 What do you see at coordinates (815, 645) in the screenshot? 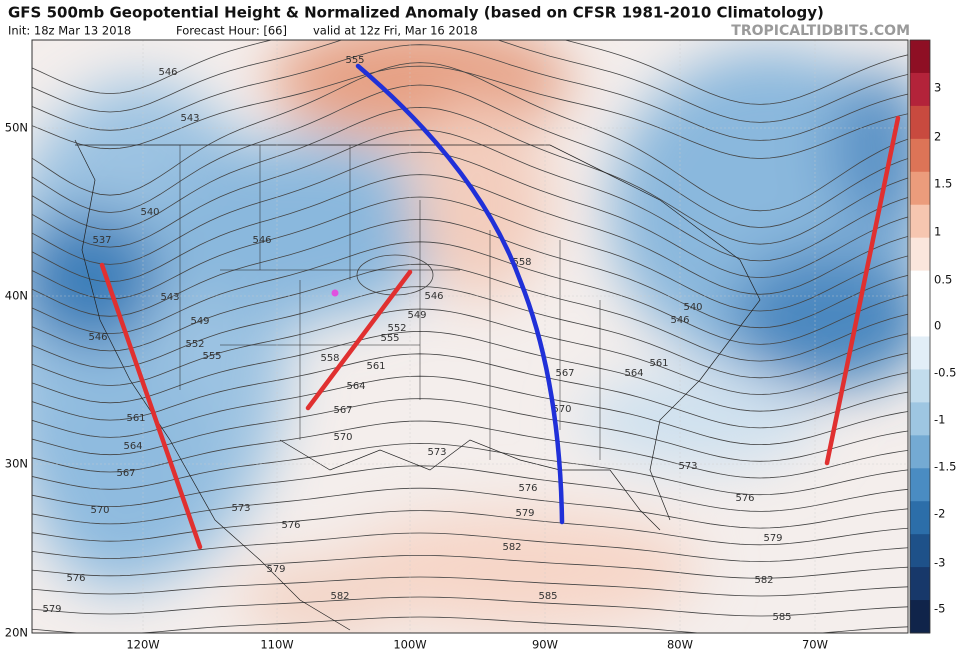
I see `longitude-label: 70W` at bounding box center [815, 645].